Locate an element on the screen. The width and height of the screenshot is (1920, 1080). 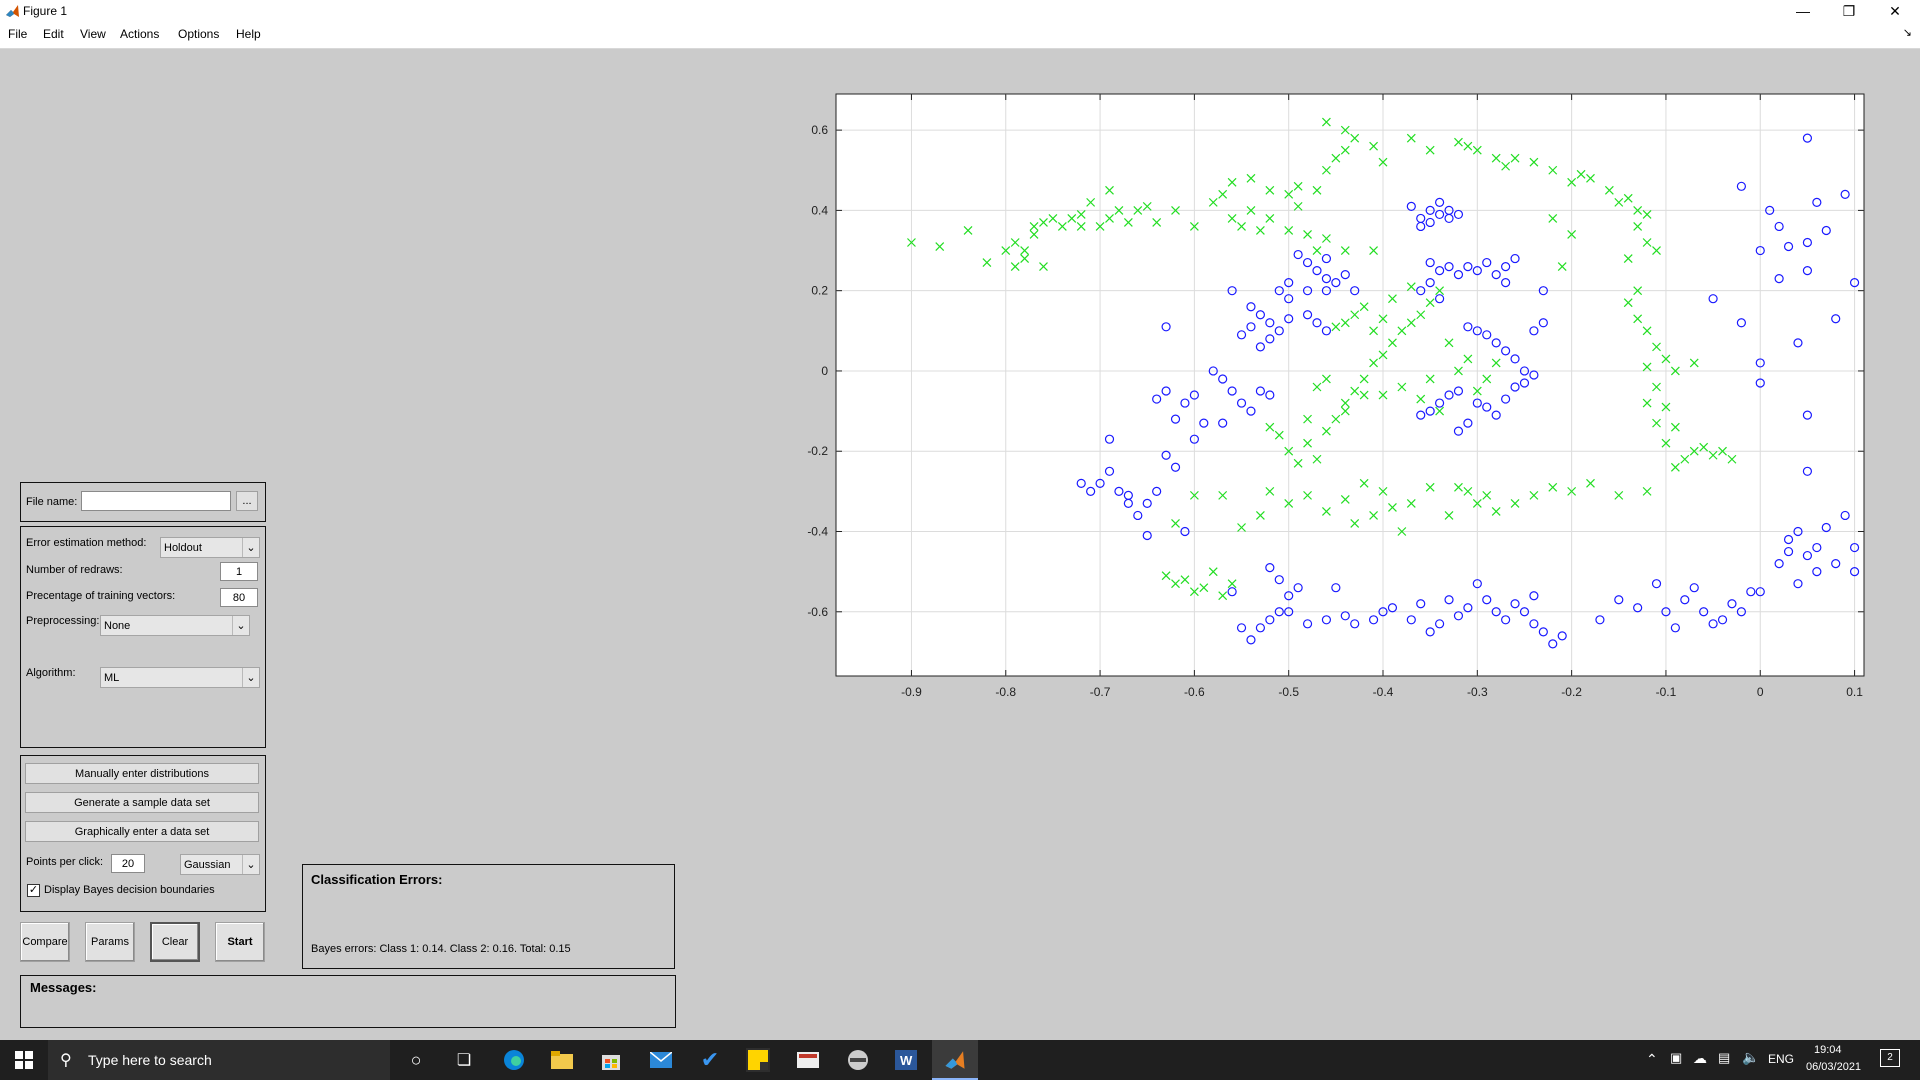
task-view-icon: ❏ is located at coordinates (464, 1060).